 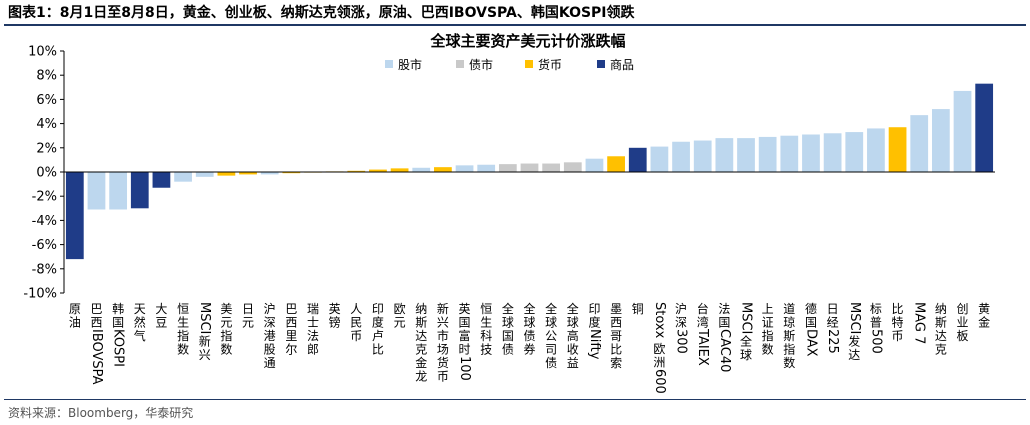 I want to click on y-tick-label: 6%, so click(x=46, y=100).